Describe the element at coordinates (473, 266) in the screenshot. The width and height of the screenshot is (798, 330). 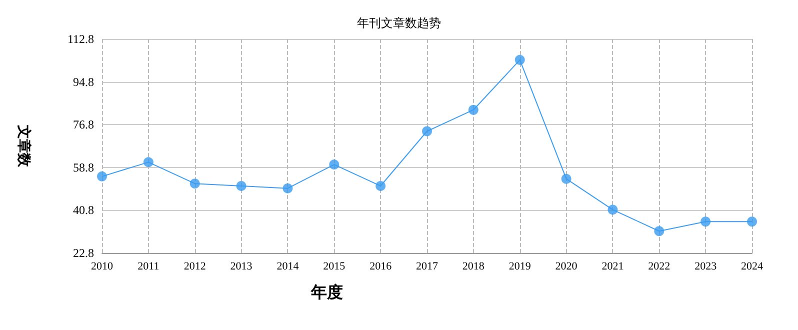
I see `x-tick-label: 2018` at that location.